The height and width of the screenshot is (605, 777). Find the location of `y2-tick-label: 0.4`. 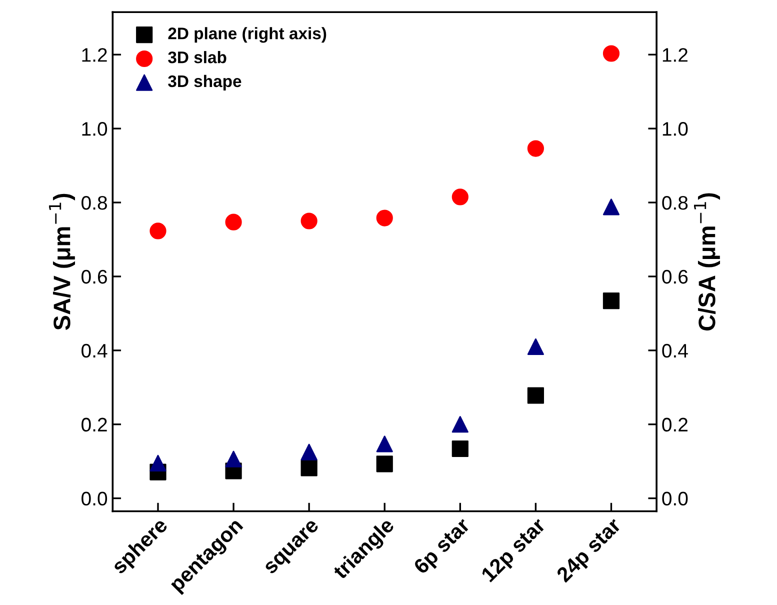

y2-tick-label: 0.4 is located at coordinates (675, 351).